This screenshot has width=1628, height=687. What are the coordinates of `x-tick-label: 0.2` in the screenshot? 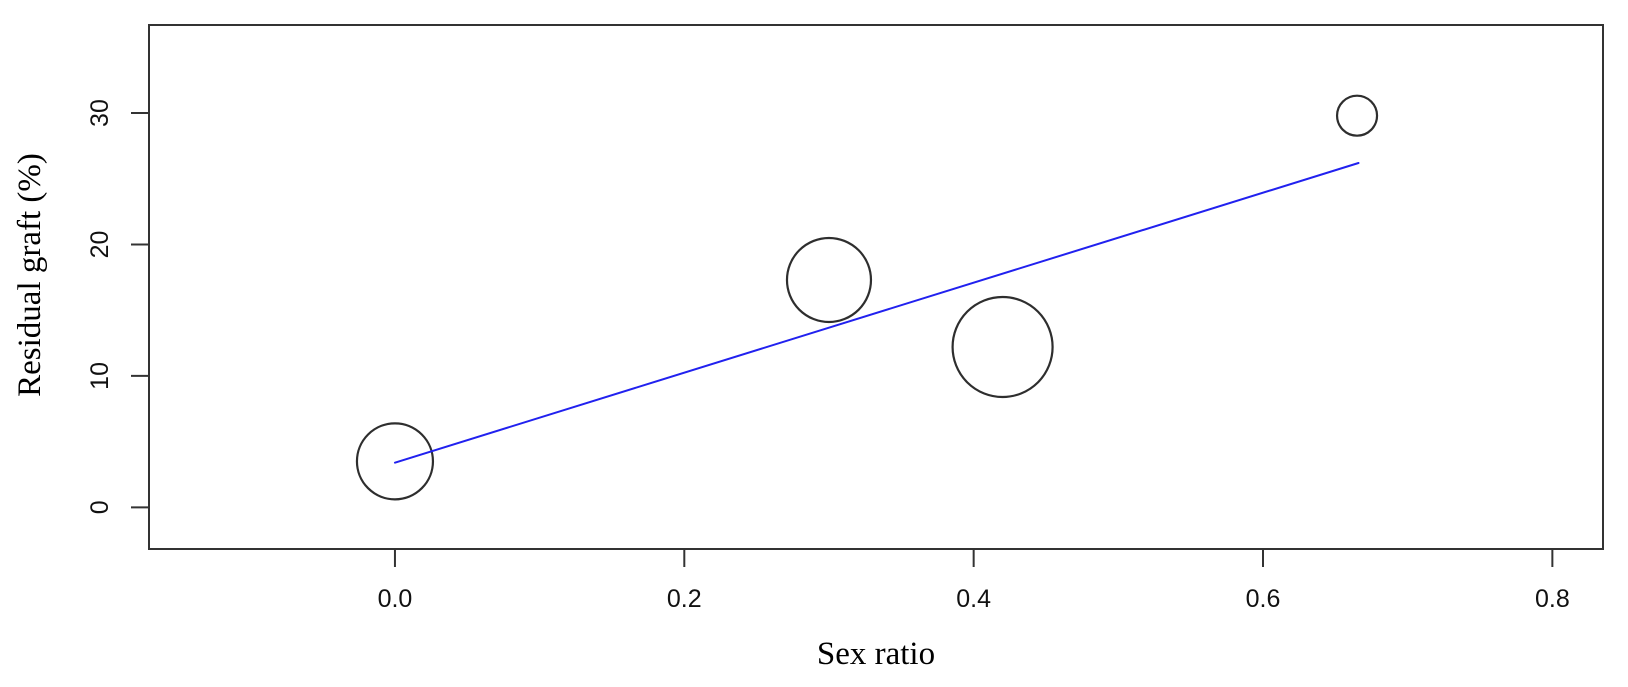 It's located at (684, 599).